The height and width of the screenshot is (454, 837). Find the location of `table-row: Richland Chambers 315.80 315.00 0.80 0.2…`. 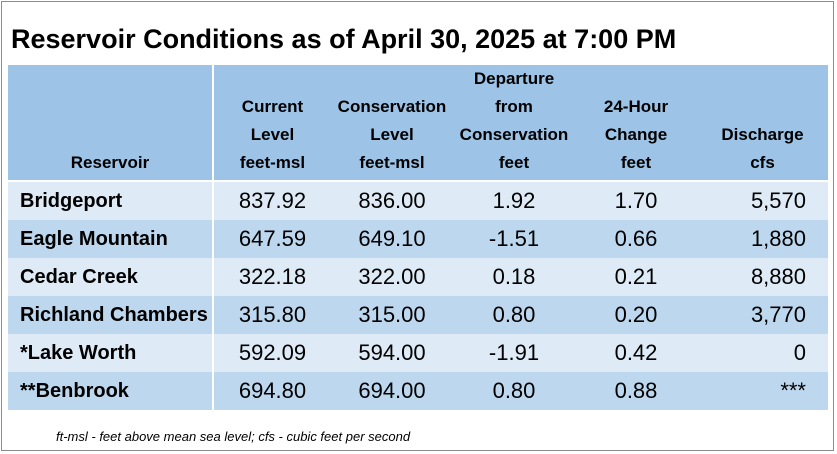

table-row: Richland Chambers 315.80 315.00 0.80 0.2… is located at coordinates (418, 315).